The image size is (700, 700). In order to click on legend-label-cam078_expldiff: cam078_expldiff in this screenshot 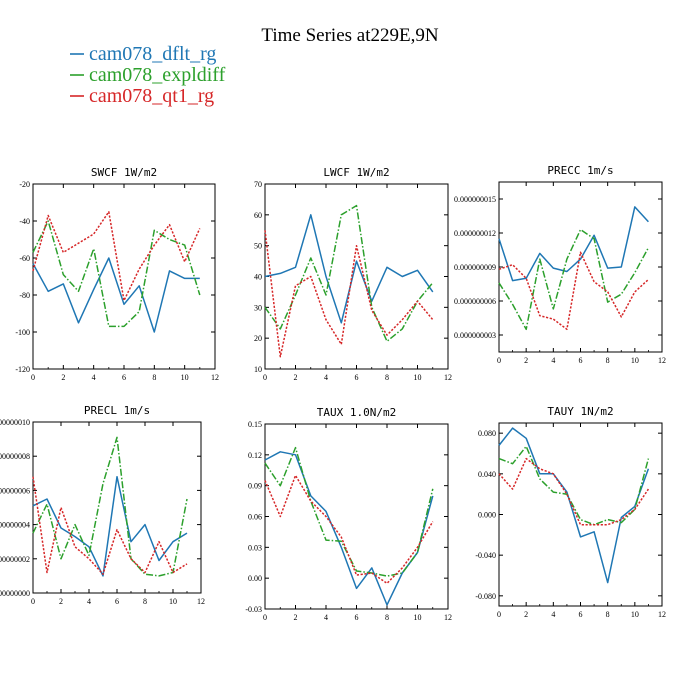, I will do `click(157, 75)`.